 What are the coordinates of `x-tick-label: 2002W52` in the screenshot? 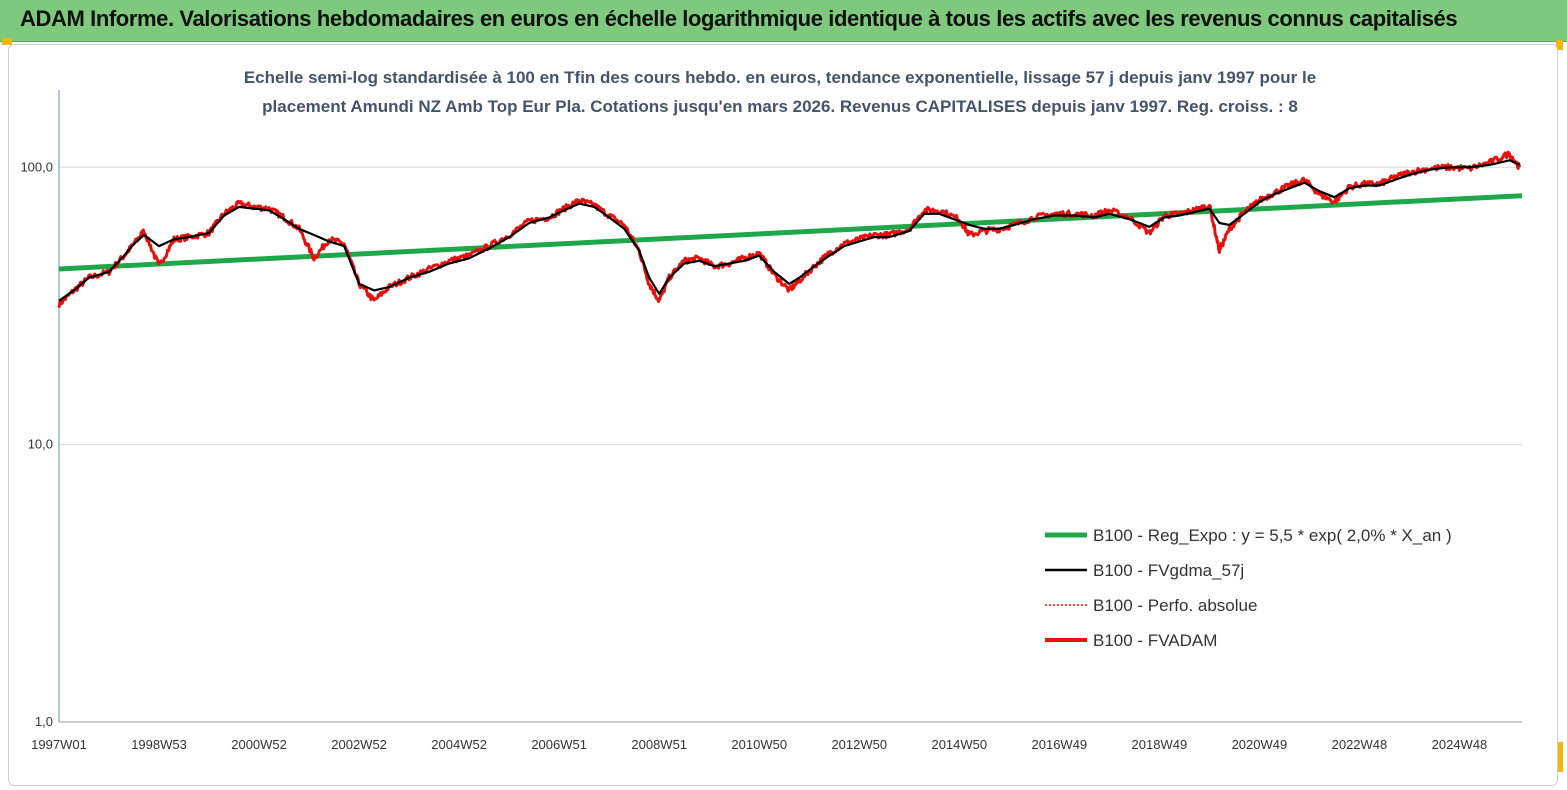 It's located at (359, 744).